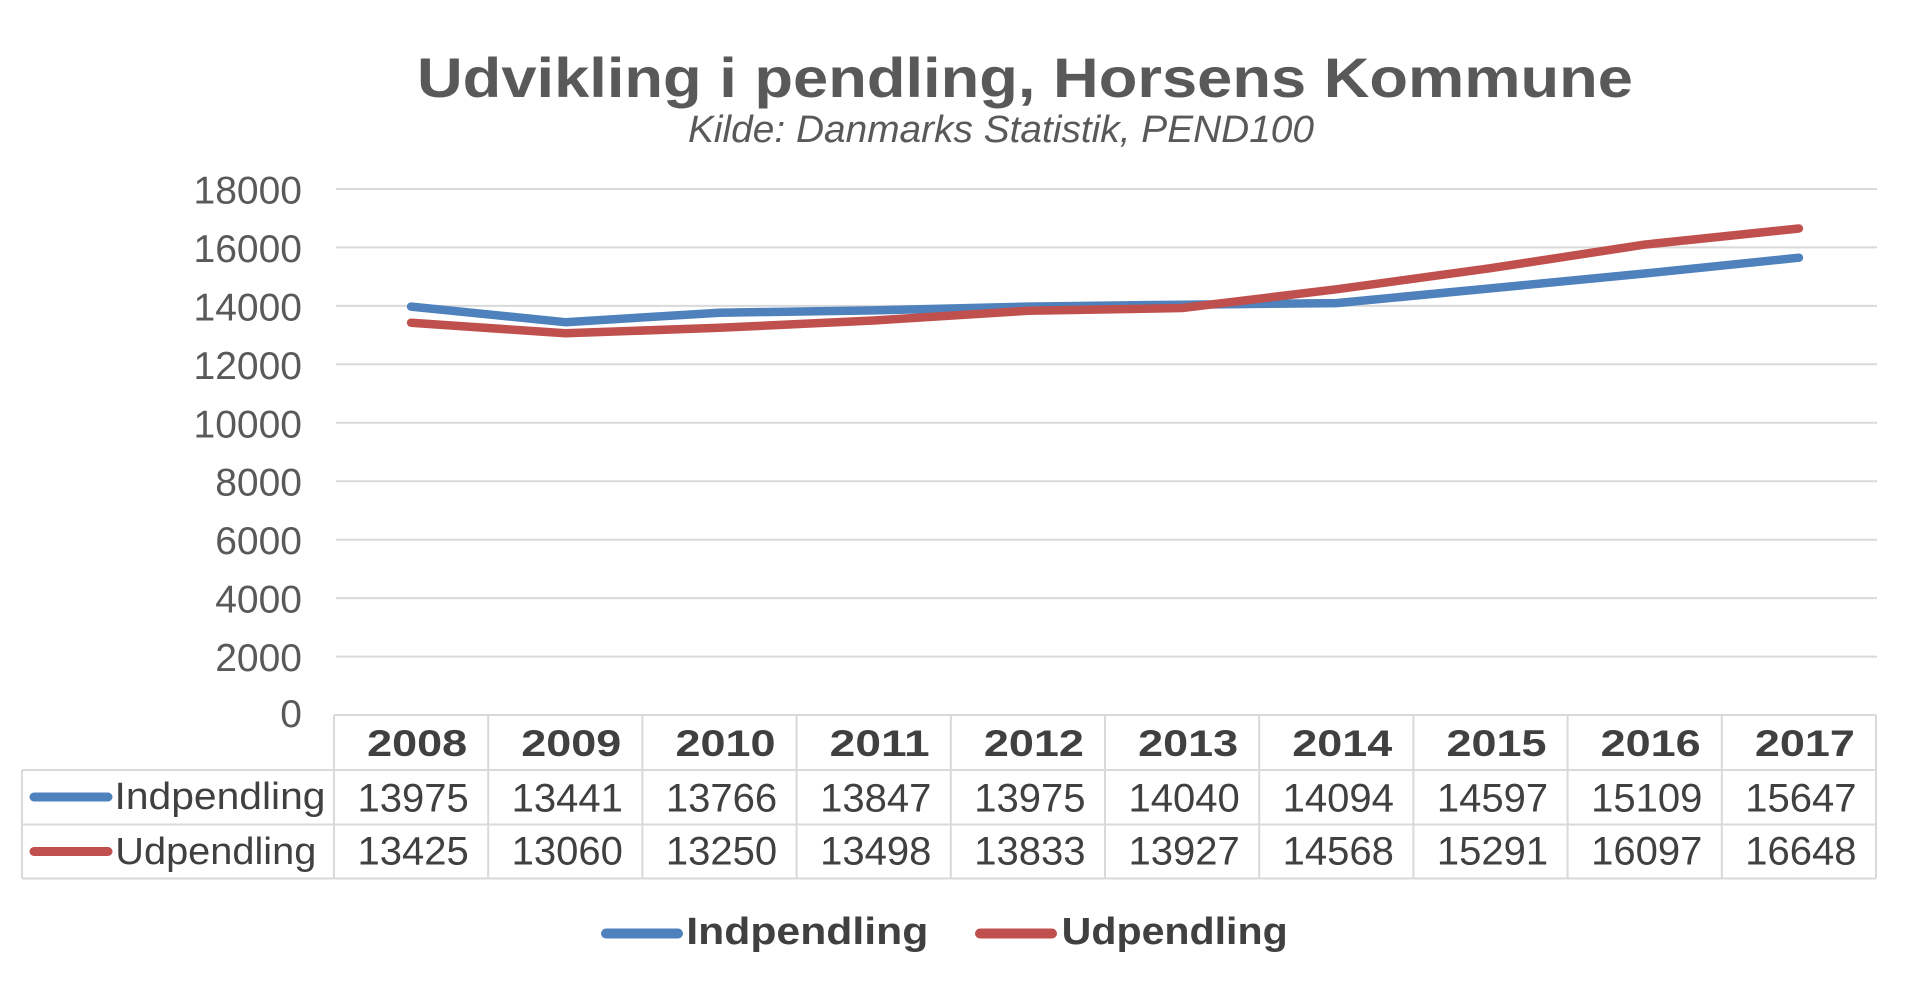 Image resolution: width=1920 pixels, height=981 pixels. What do you see at coordinates (291, 714) in the screenshot?
I see `svg-text: 0` at bounding box center [291, 714].